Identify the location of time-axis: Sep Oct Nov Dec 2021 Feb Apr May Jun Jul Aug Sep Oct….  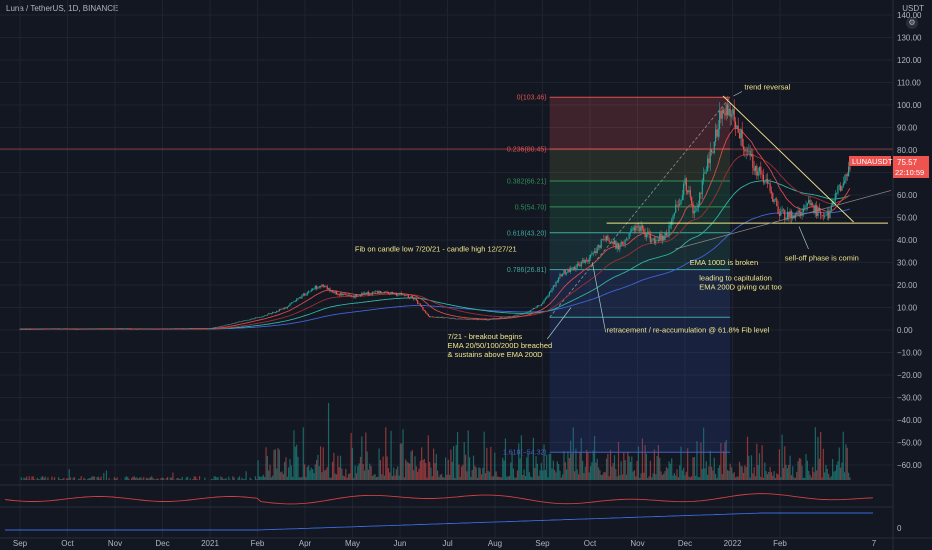
(466, 542).